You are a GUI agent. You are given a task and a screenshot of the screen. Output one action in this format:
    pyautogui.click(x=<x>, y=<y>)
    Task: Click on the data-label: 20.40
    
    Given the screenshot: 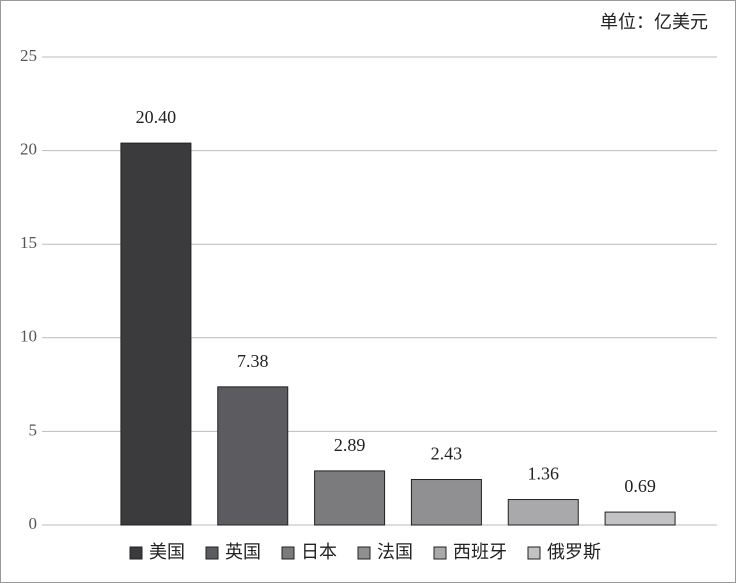 What is the action you would take?
    pyautogui.click(x=156, y=117)
    